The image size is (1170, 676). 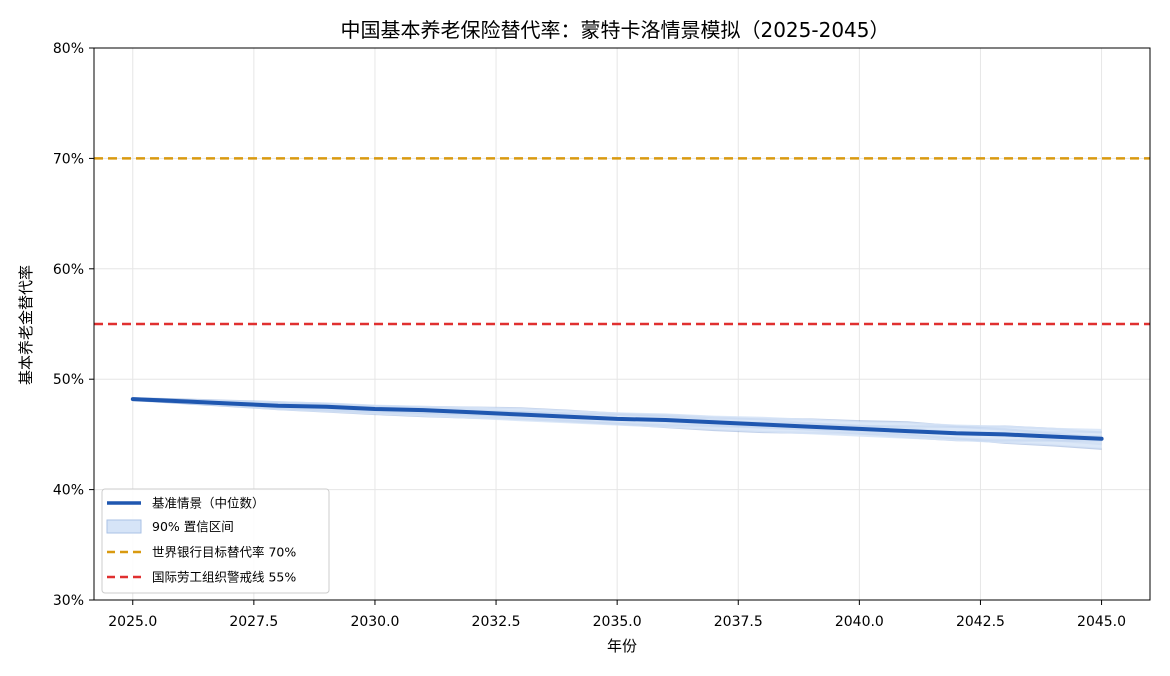 I want to click on x-tick-label: 2037.5, so click(x=738, y=622).